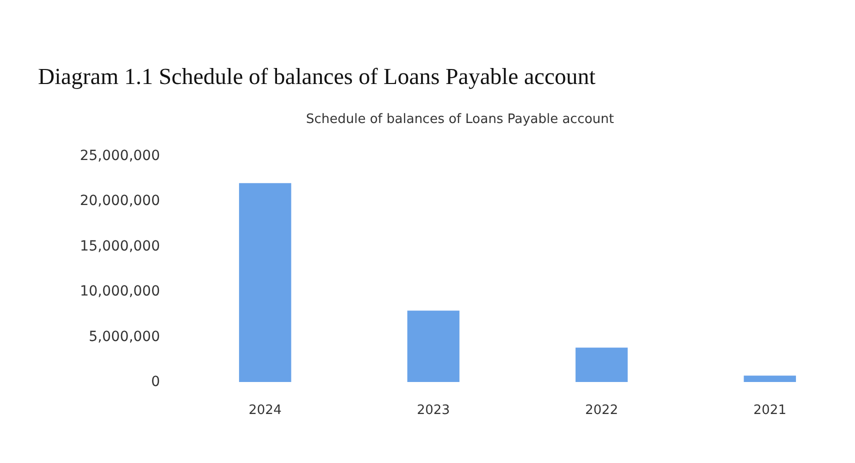 The image size is (855, 463). Describe the element at coordinates (155, 382) in the screenshot. I see `y-tick-label: 0` at that location.